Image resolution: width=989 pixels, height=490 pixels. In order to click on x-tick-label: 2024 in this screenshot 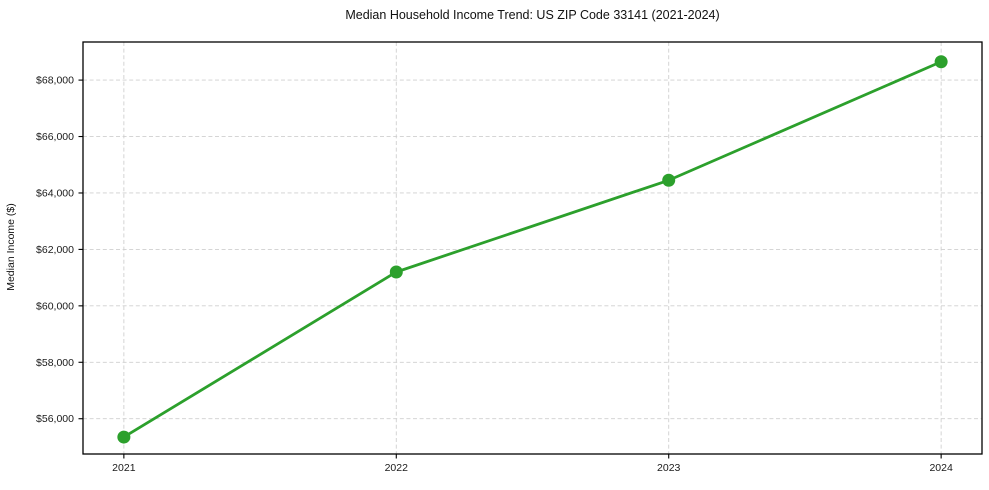, I will do `click(941, 468)`.